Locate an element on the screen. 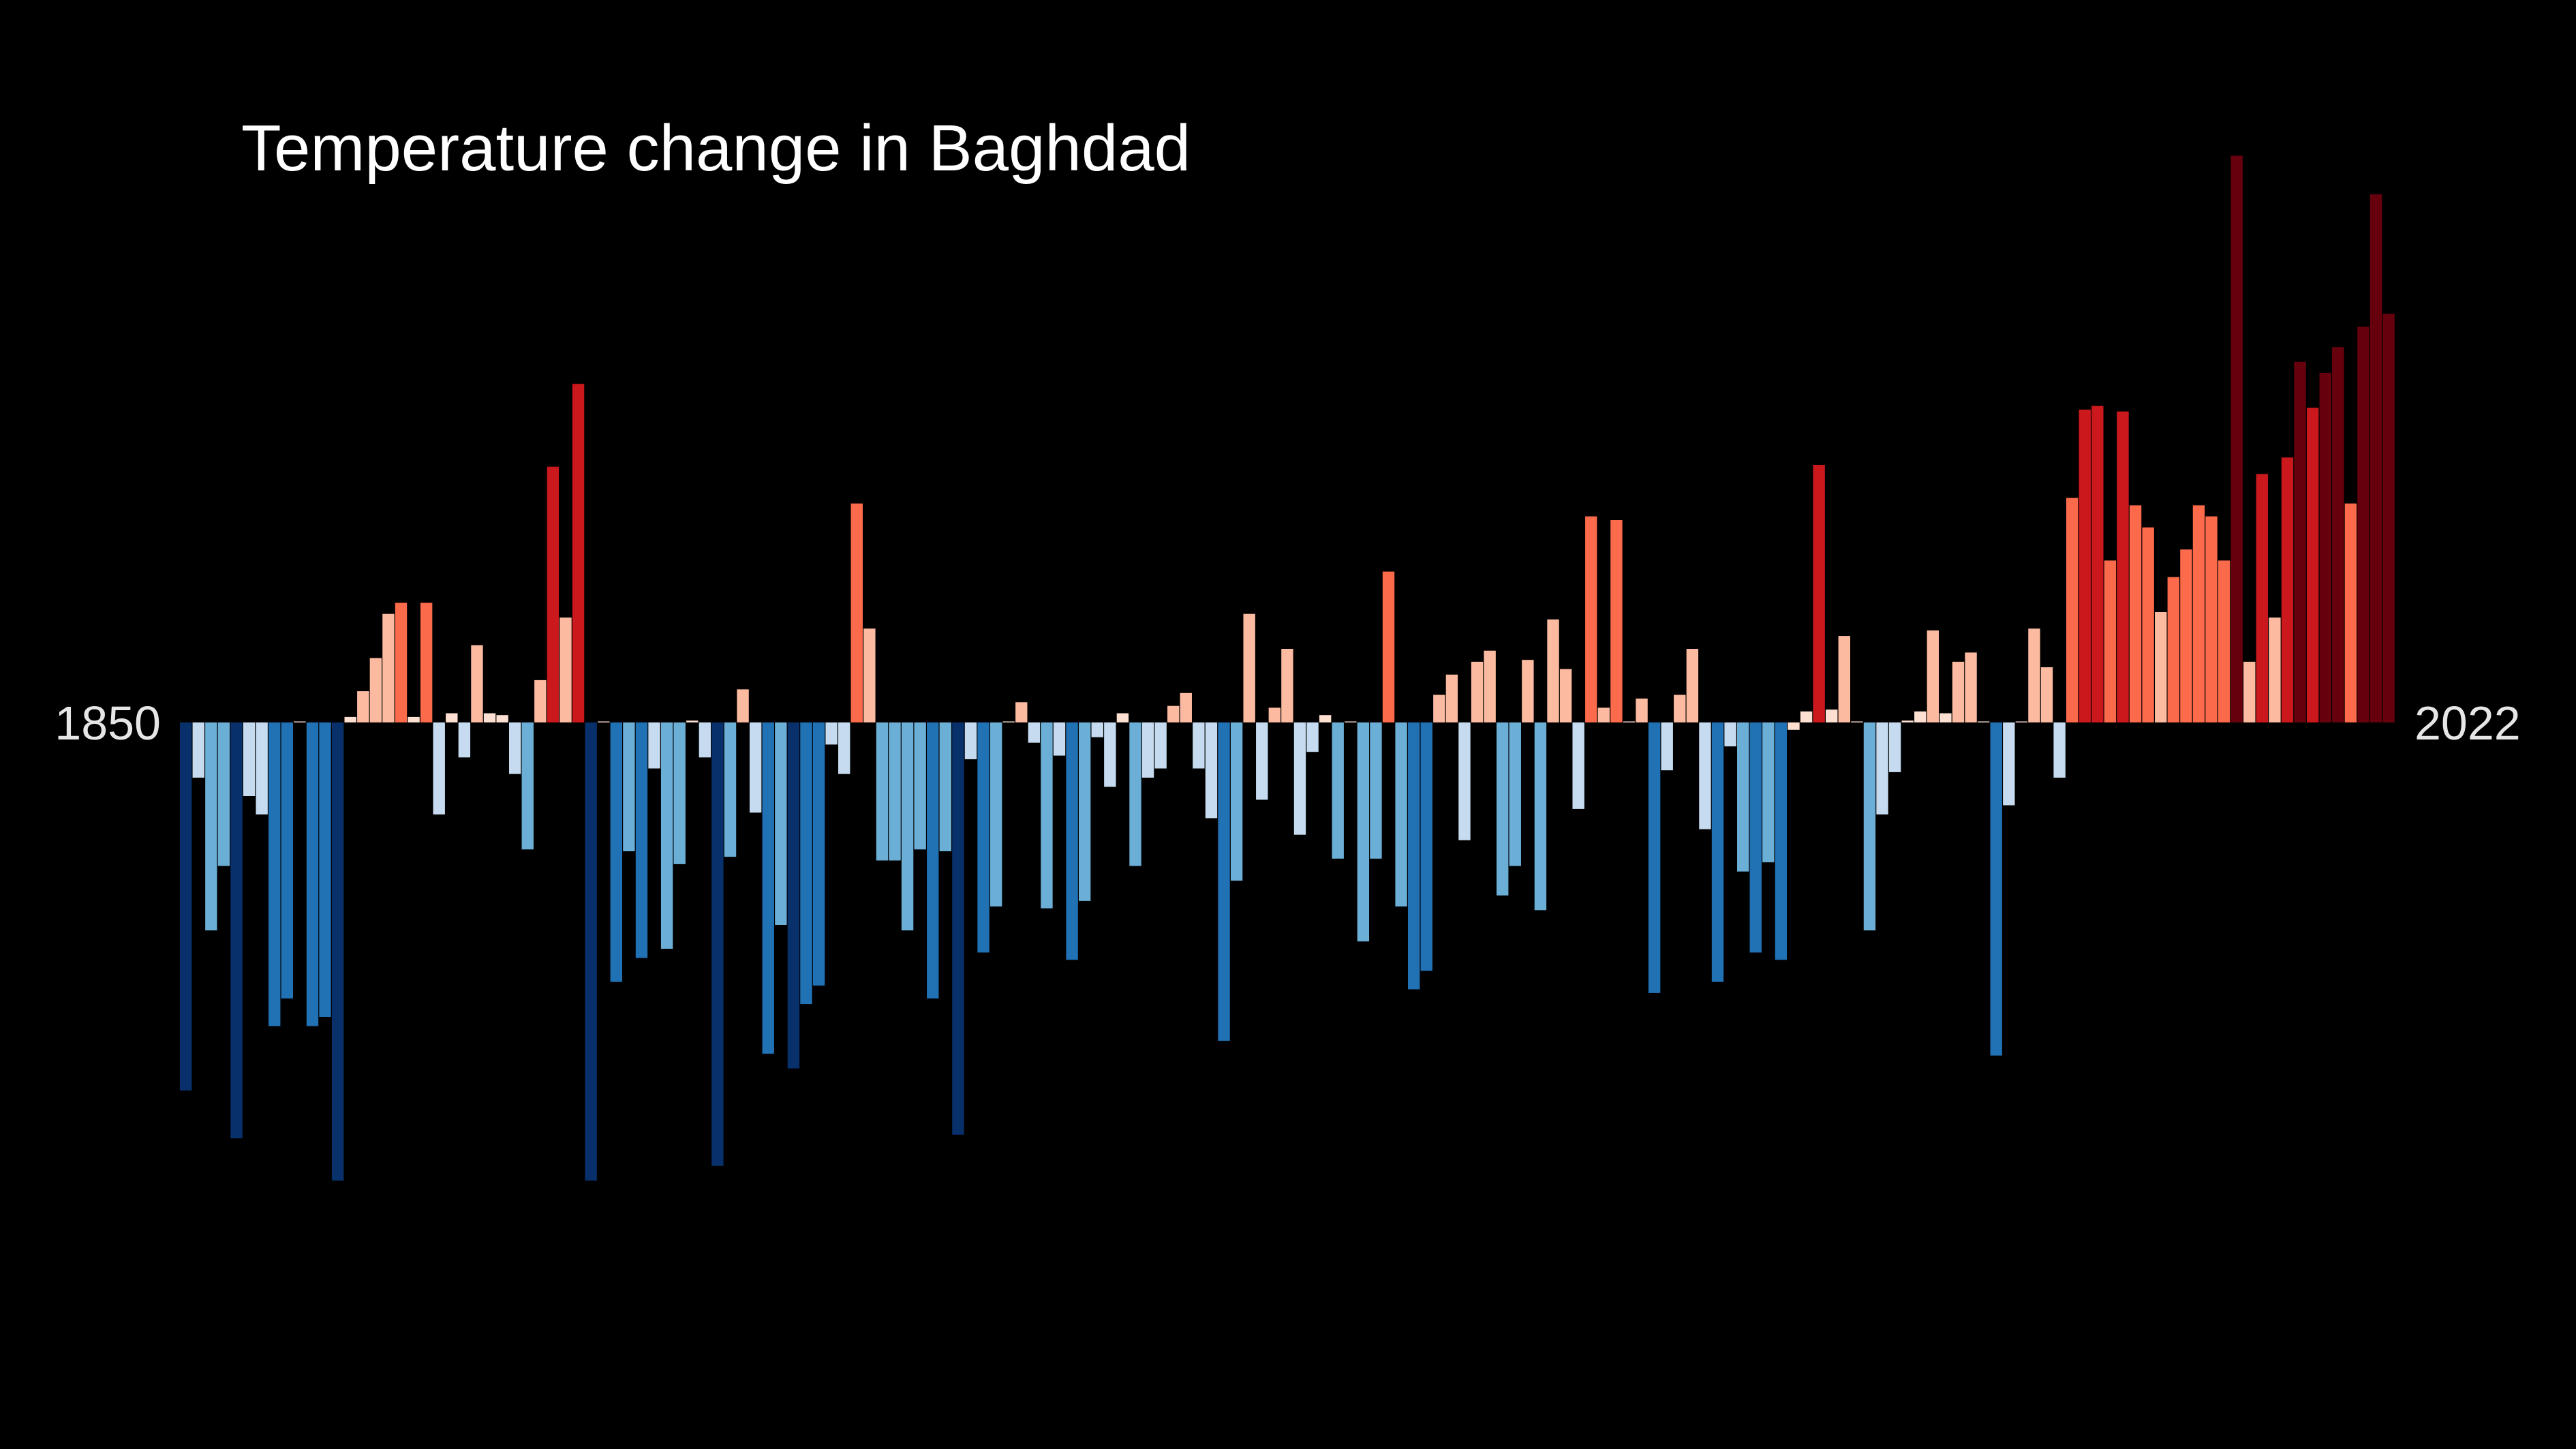  bar-2020 is located at coordinates (2338, 534).